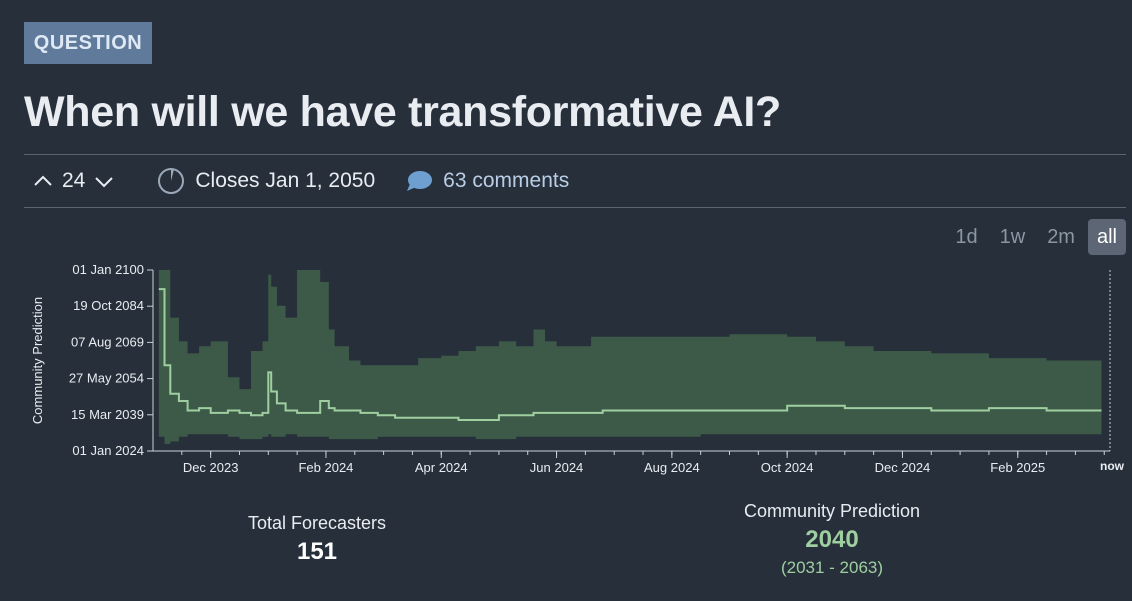  I want to click on vote-control: 24, so click(73, 181).